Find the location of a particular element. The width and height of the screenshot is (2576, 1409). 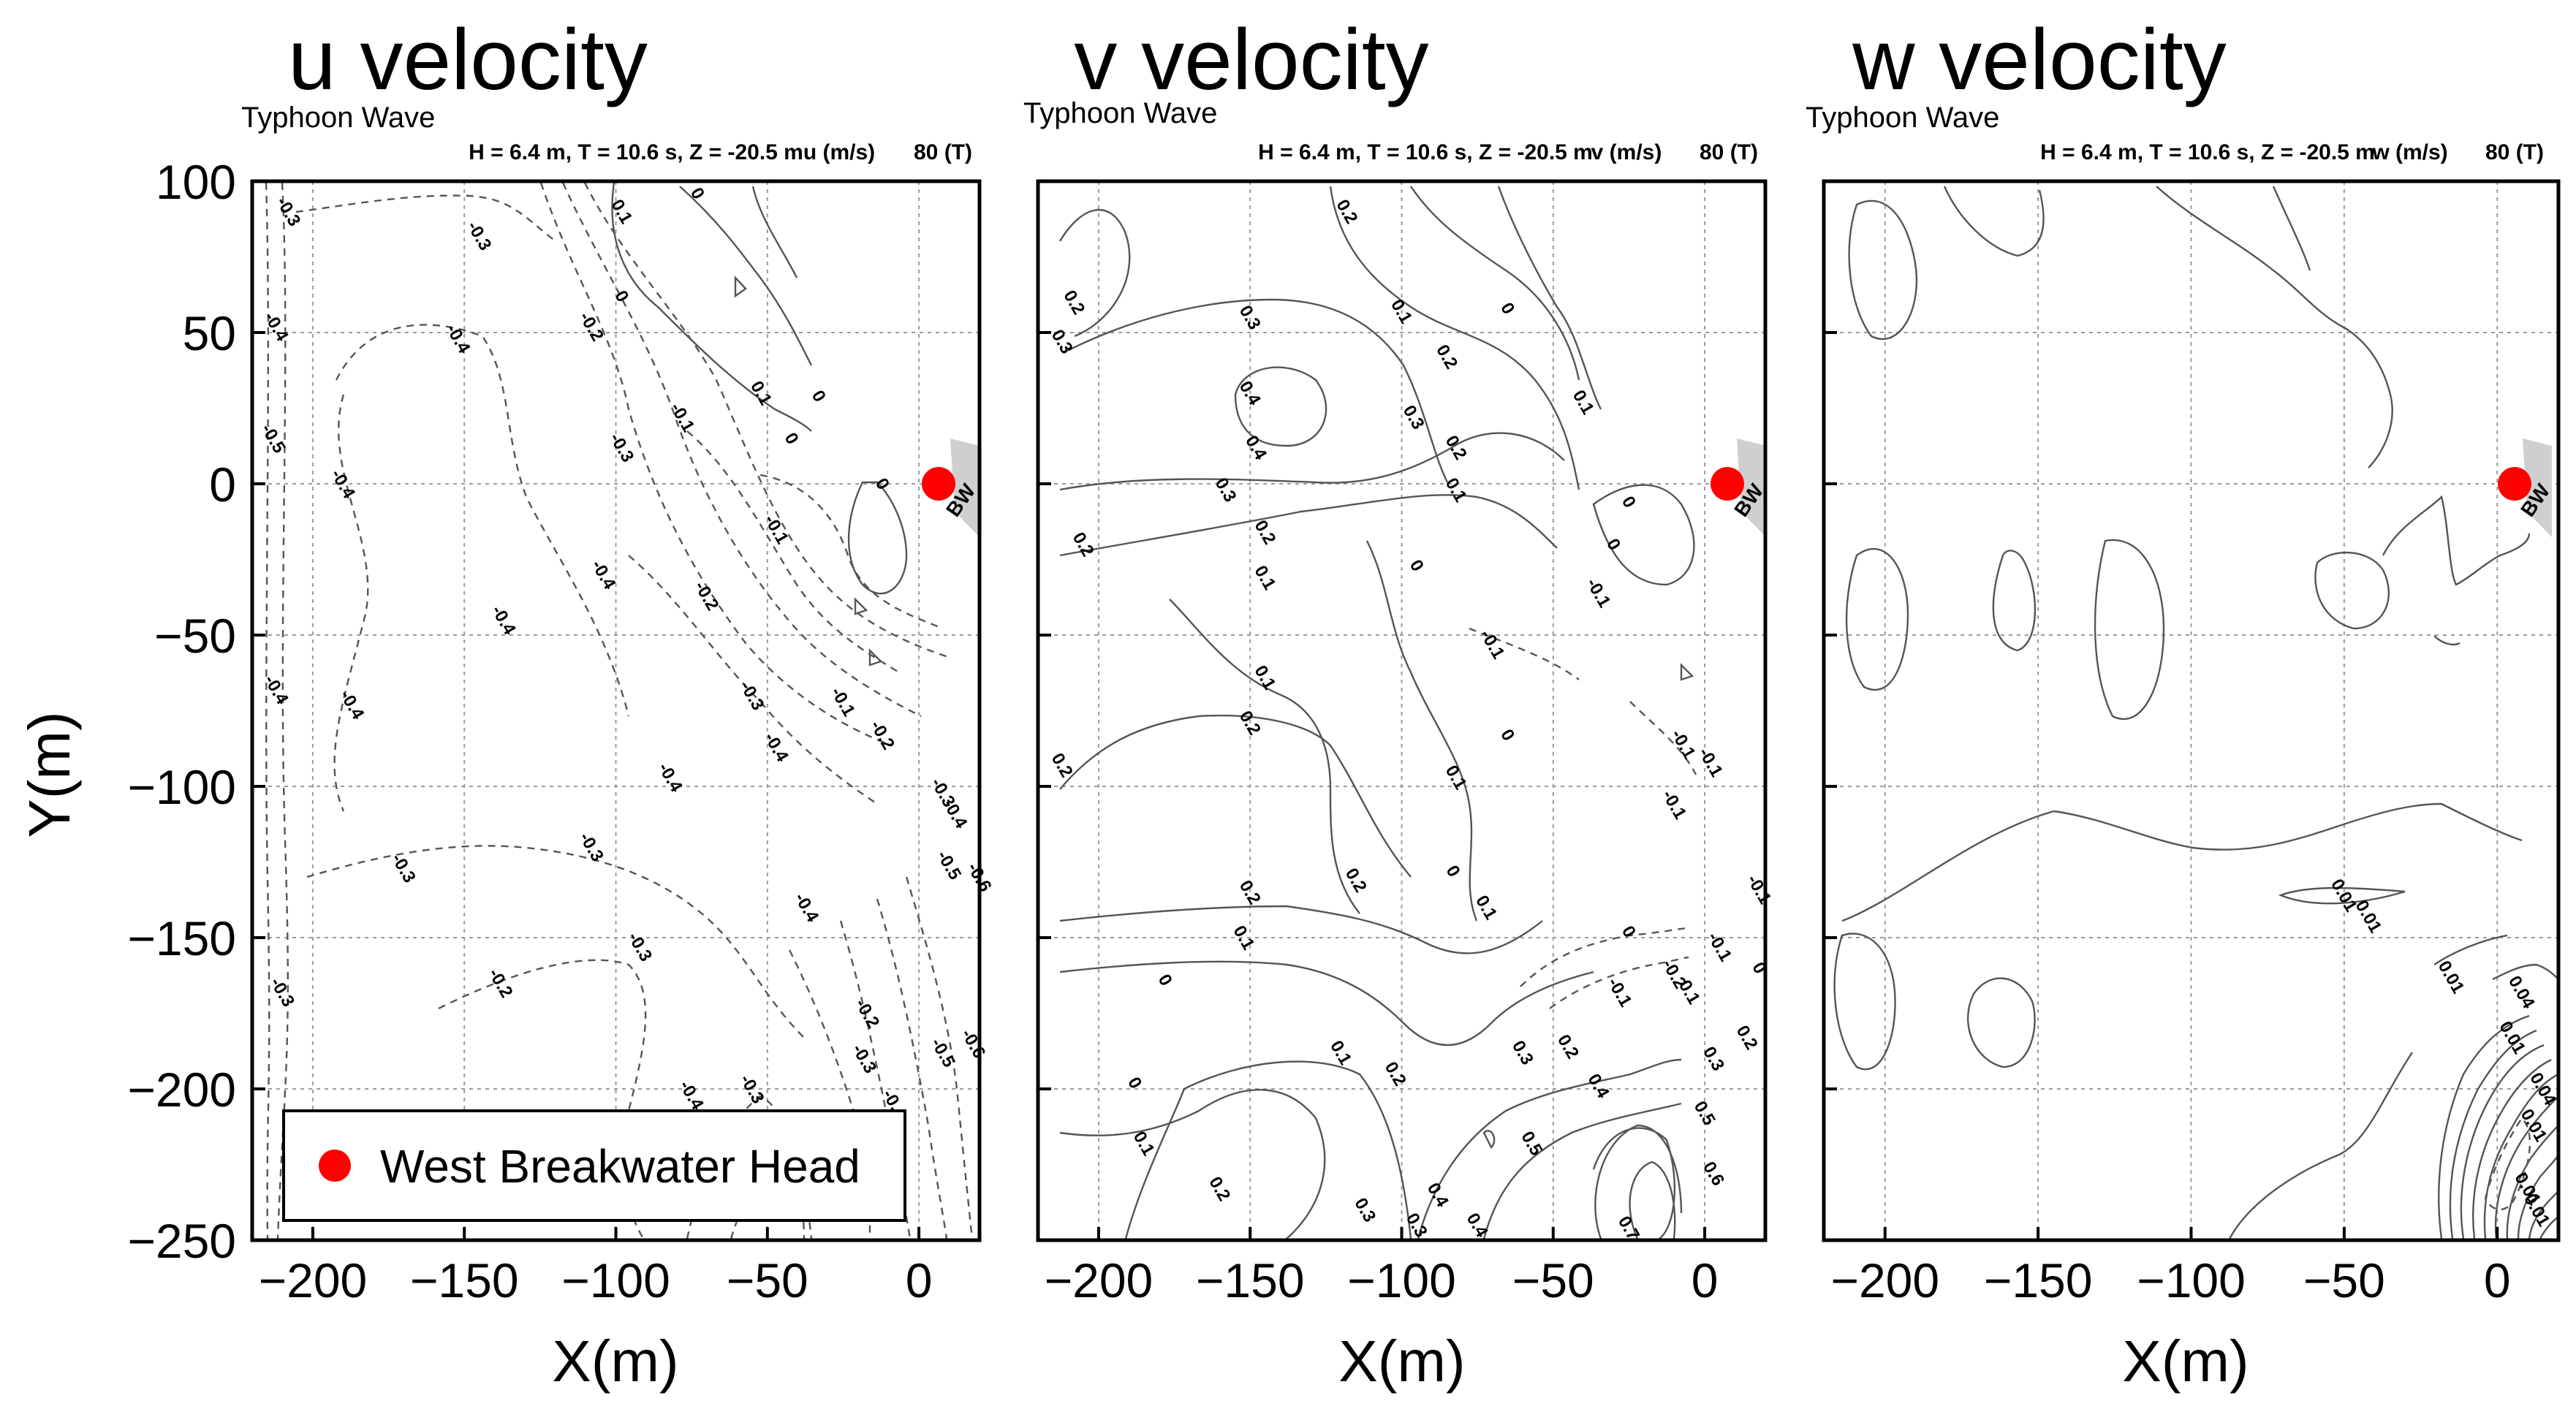

y-tick-labels: 100 50 0 −50 −100 −150 −200 −250 is located at coordinates (181, 711).